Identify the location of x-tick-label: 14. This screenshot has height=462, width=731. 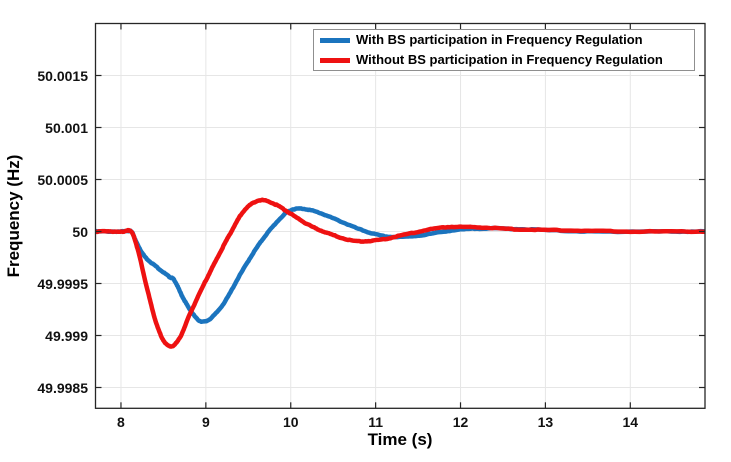
(630, 422).